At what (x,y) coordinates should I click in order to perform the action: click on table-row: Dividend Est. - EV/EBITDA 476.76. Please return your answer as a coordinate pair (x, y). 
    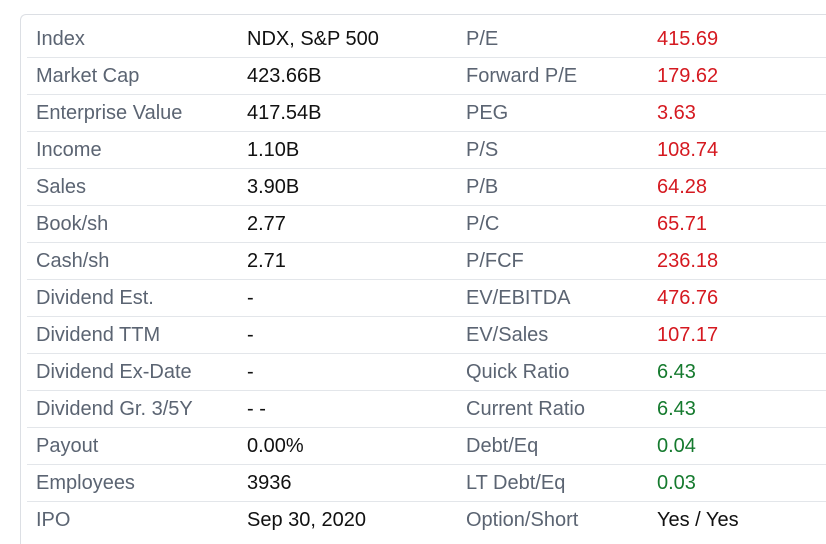
    Looking at the image, I should click on (426, 298).